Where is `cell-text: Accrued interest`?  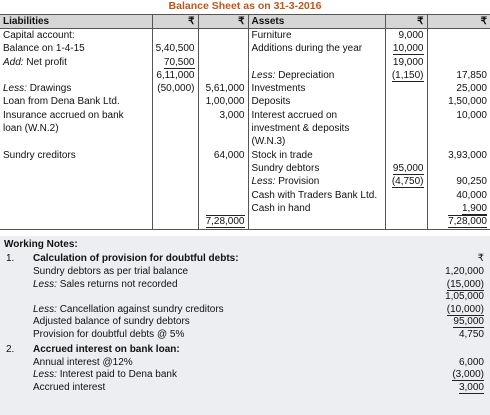 cell-text: Accrued interest is located at coordinates (69, 387).